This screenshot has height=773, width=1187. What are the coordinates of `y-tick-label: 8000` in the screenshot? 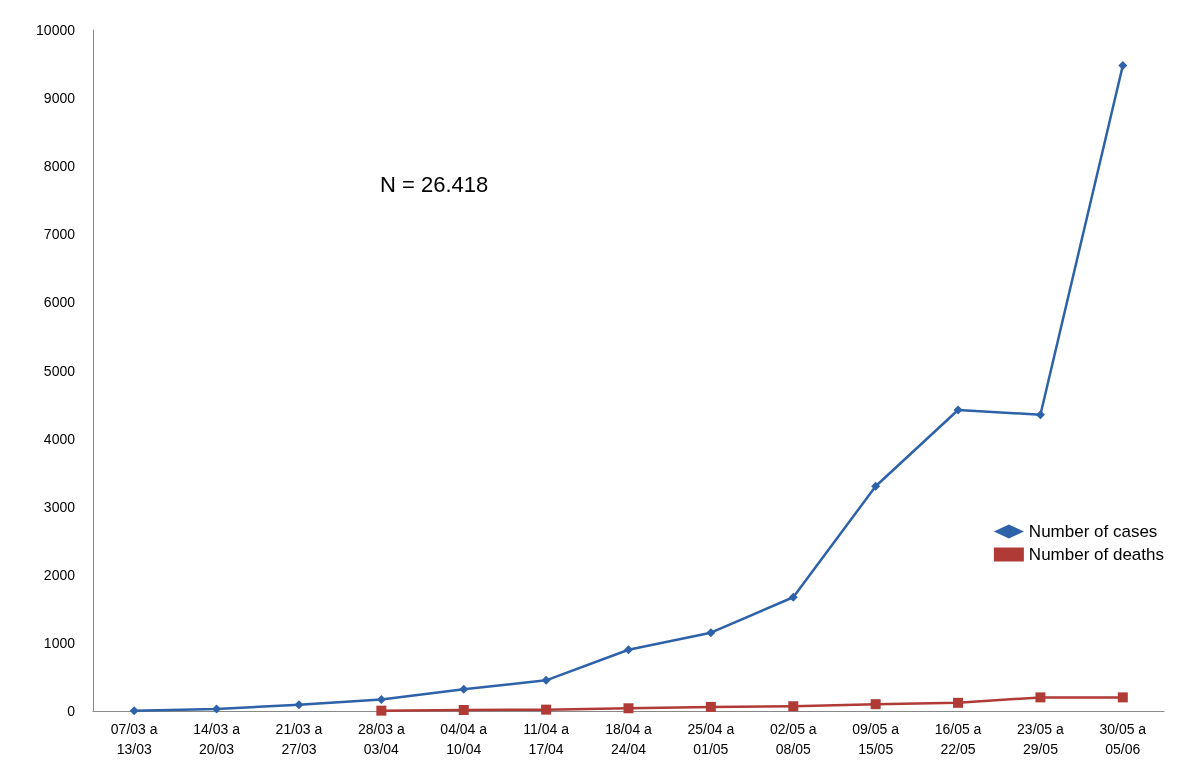 It's located at (59, 166).